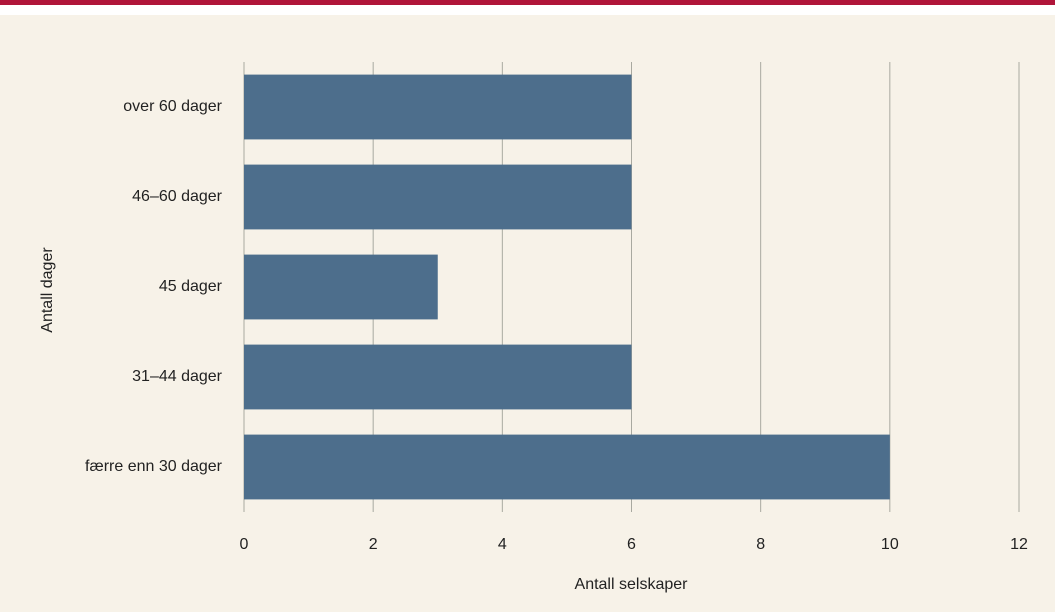  I want to click on x-axis-label: Antall selskaper, so click(632, 584).